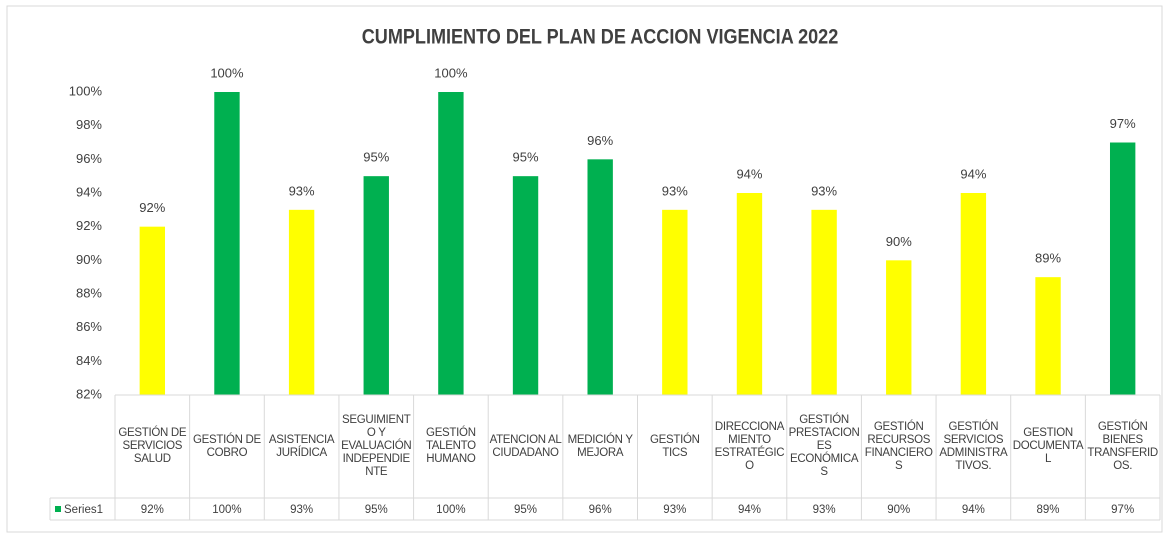 This screenshot has width=1169, height=538. What do you see at coordinates (600, 140) in the screenshot?
I see `data-label: 96%` at bounding box center [600, 140].